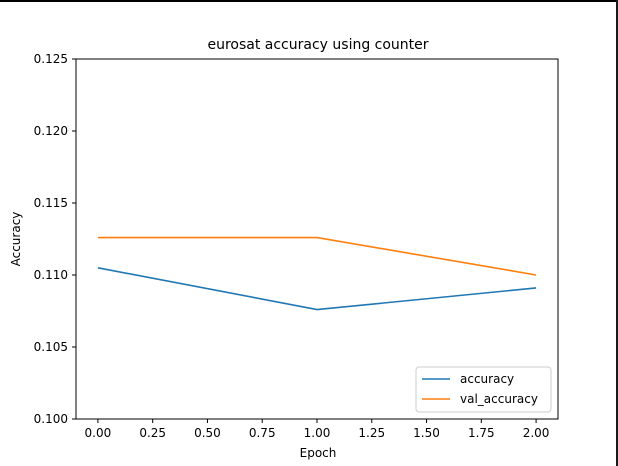 This screenshot has width=618, height=466. I want to click on x-tick-label: 0.00, so click(98, 433).